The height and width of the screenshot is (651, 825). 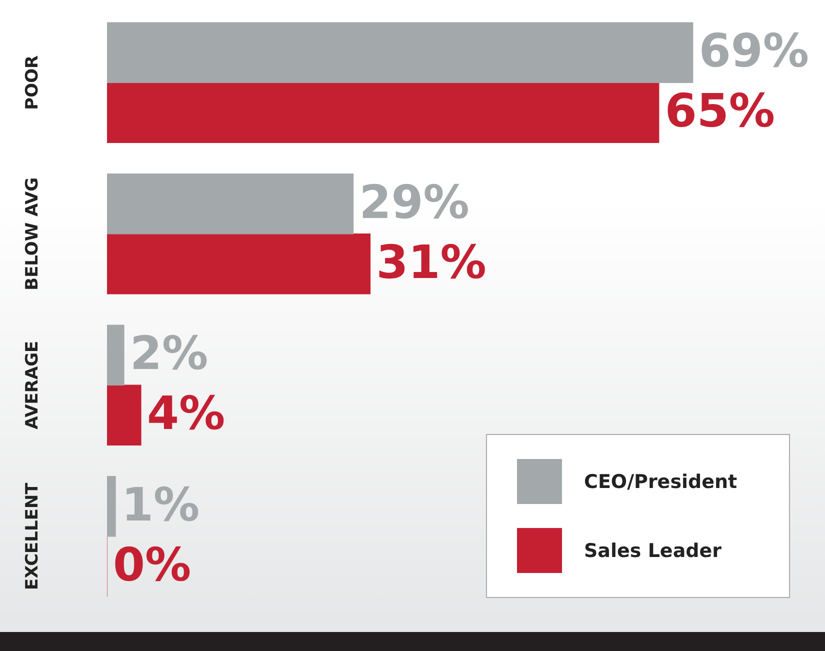 I want to click on data-label: 65%, so click(x=719, y=111).